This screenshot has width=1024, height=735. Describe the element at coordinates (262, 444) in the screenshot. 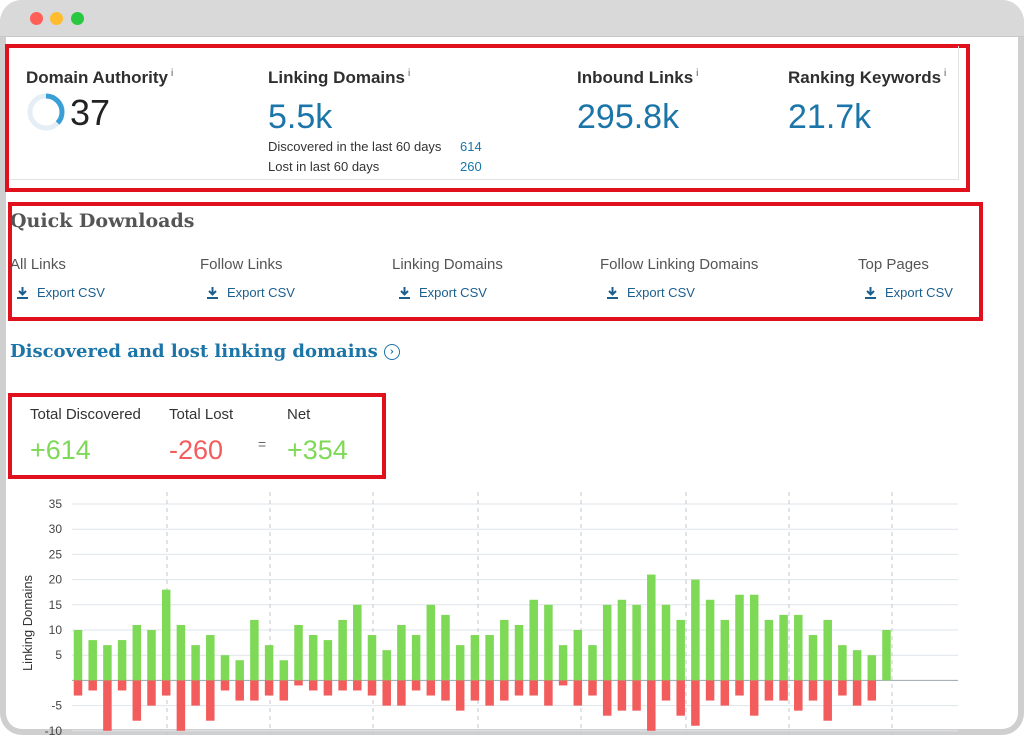

I see `equals-sign: =` at that location.